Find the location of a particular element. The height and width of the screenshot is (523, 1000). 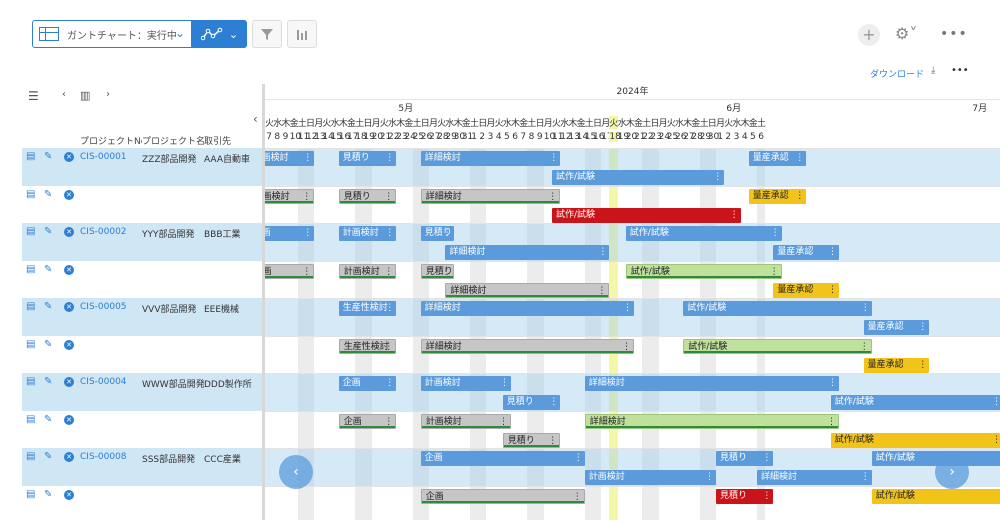

project-no-link: CIS-00005 is located at coordinates (103, 307).